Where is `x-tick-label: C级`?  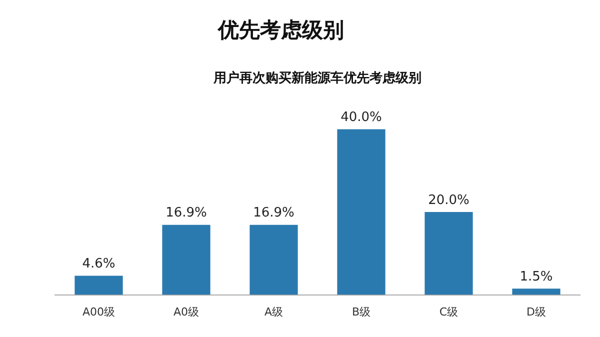 x-tick-label: C级 is located at coordinates (448, 311).